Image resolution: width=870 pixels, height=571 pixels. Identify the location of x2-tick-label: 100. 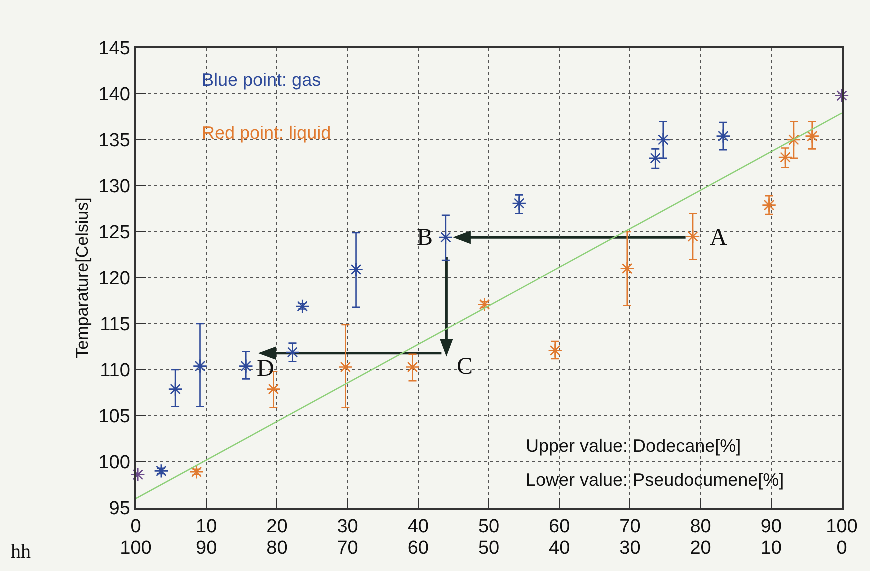
(136, 548).